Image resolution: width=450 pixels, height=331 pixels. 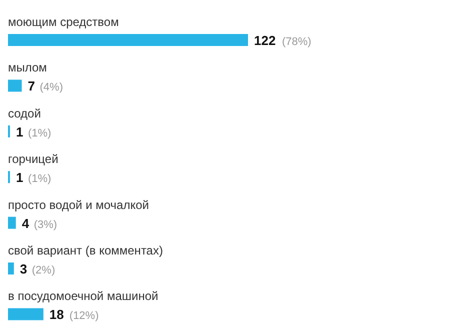 What do you see at coordinates (297, 42) in the screenshot?
I see `text: (78%)` at bounding box center [297, 42].